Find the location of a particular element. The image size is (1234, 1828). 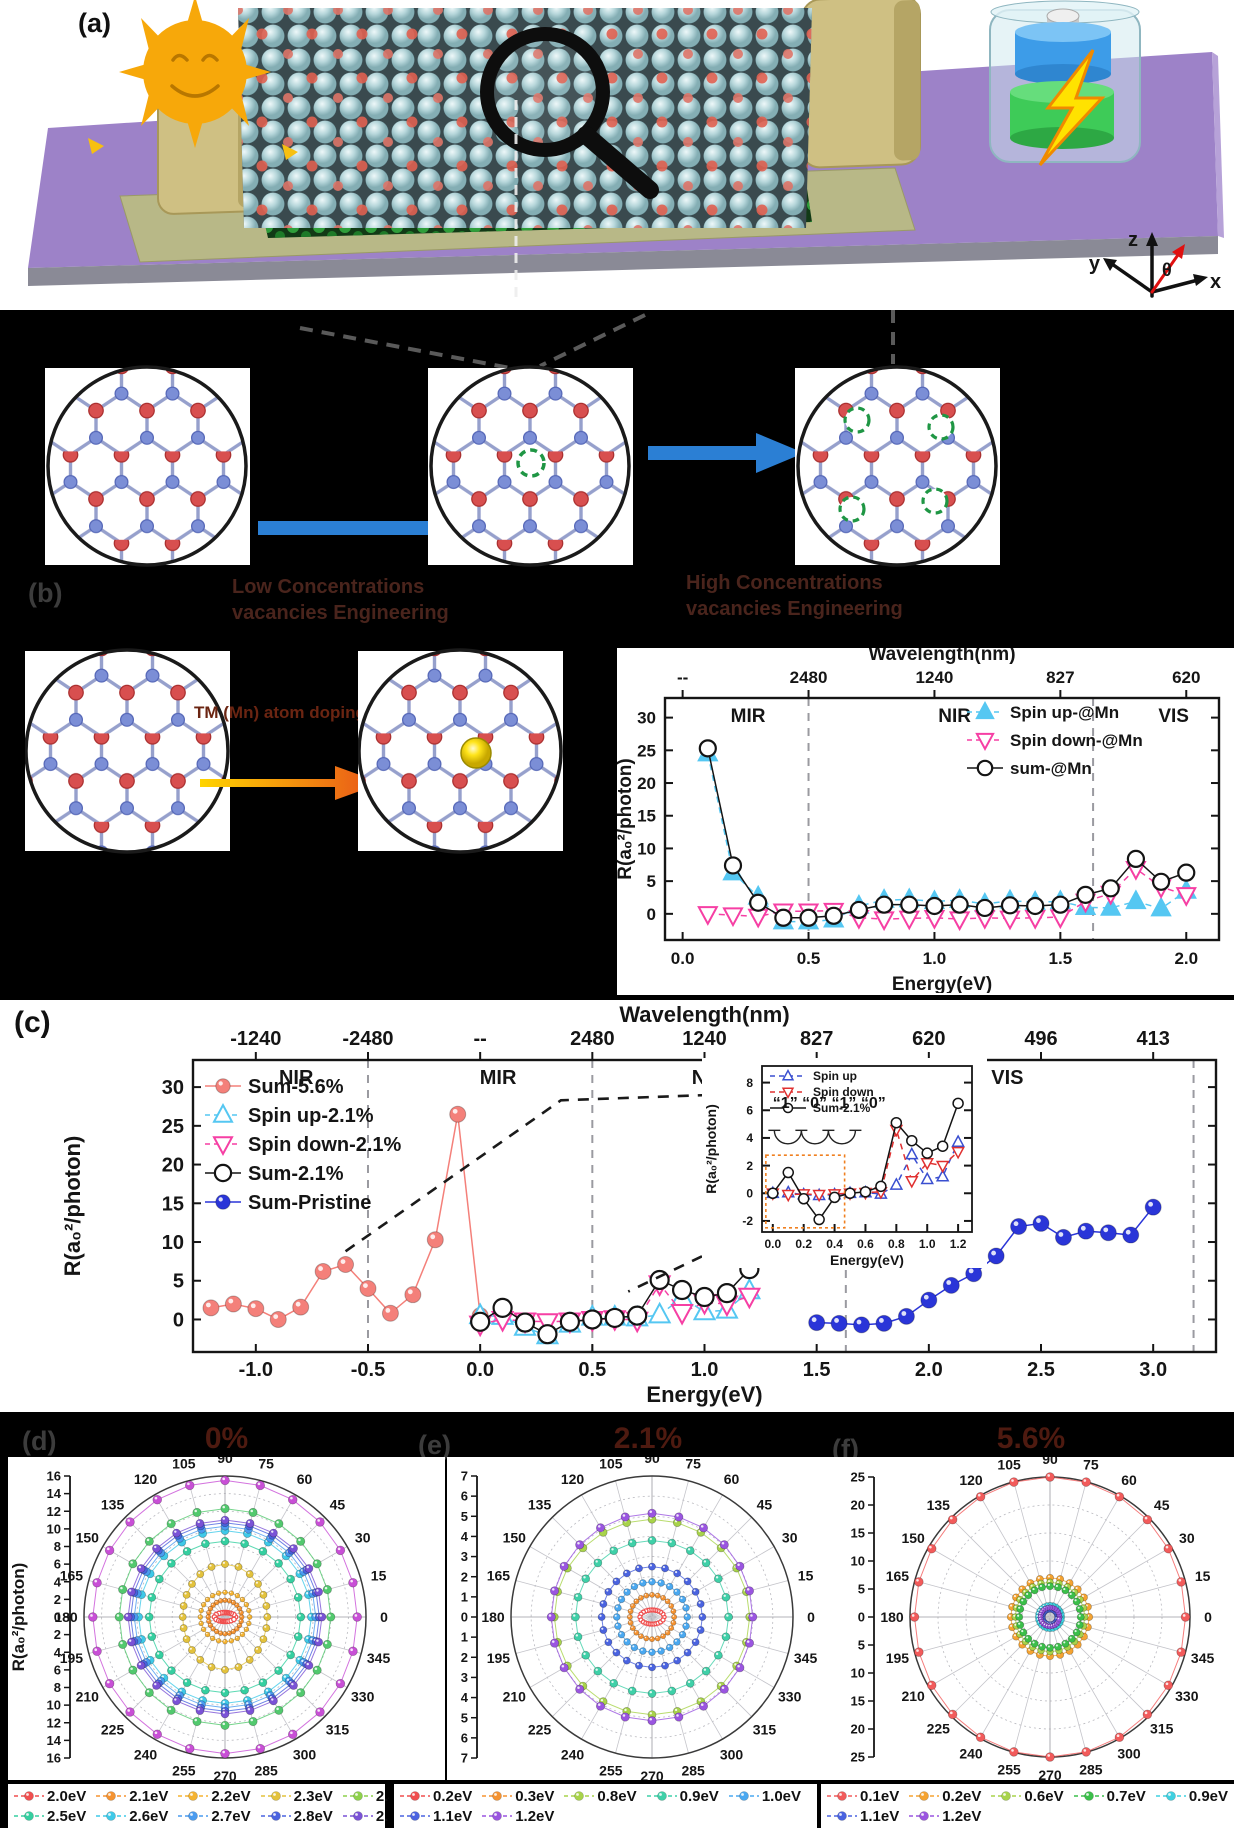

legend-item: 1.1eV is located at coordinates (436, 1816).